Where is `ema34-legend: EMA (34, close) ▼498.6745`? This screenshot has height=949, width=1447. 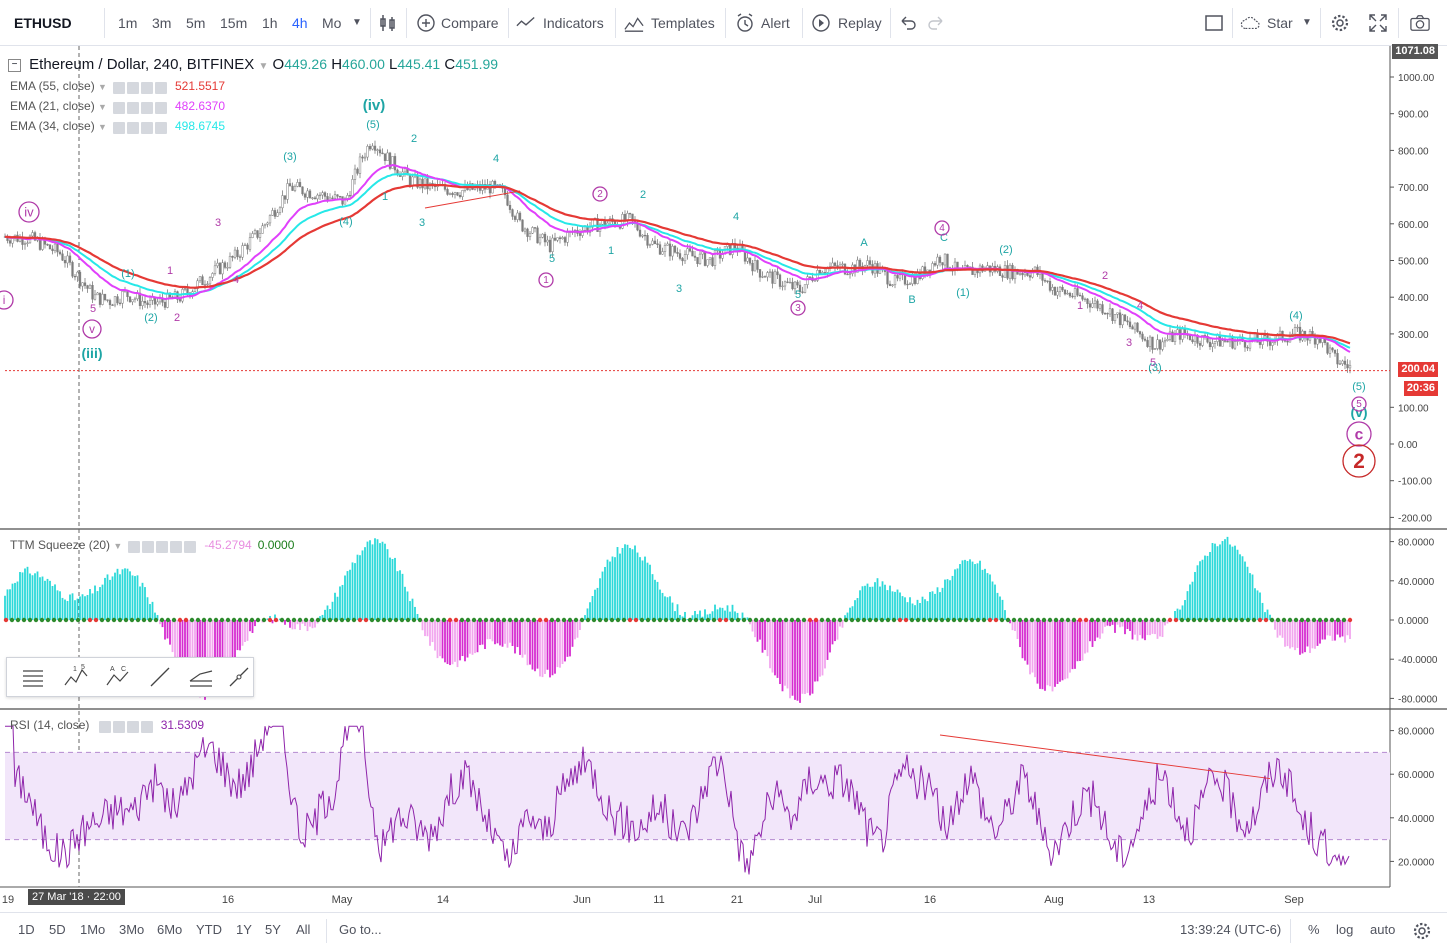 ema34-legend: EMA (34, close) ▼498.6745 is located at coordinates (117, 126).